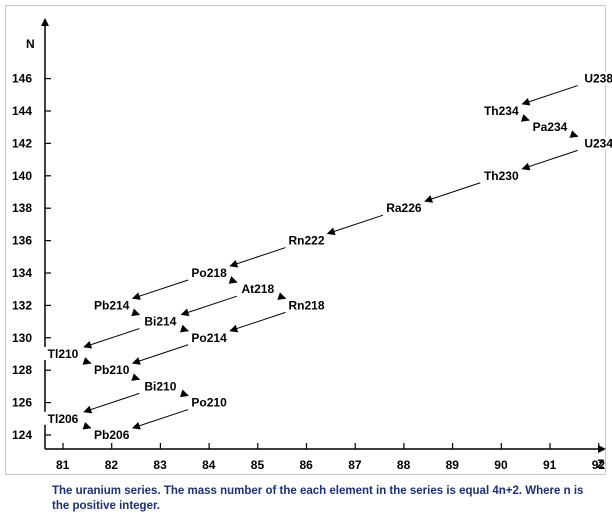 The image size is (612, 518). What do you see at coordinates (257, 322) in the screenshot?
I see `decay-arrow-rn218-to-po214` at bounding box center [257, 322].